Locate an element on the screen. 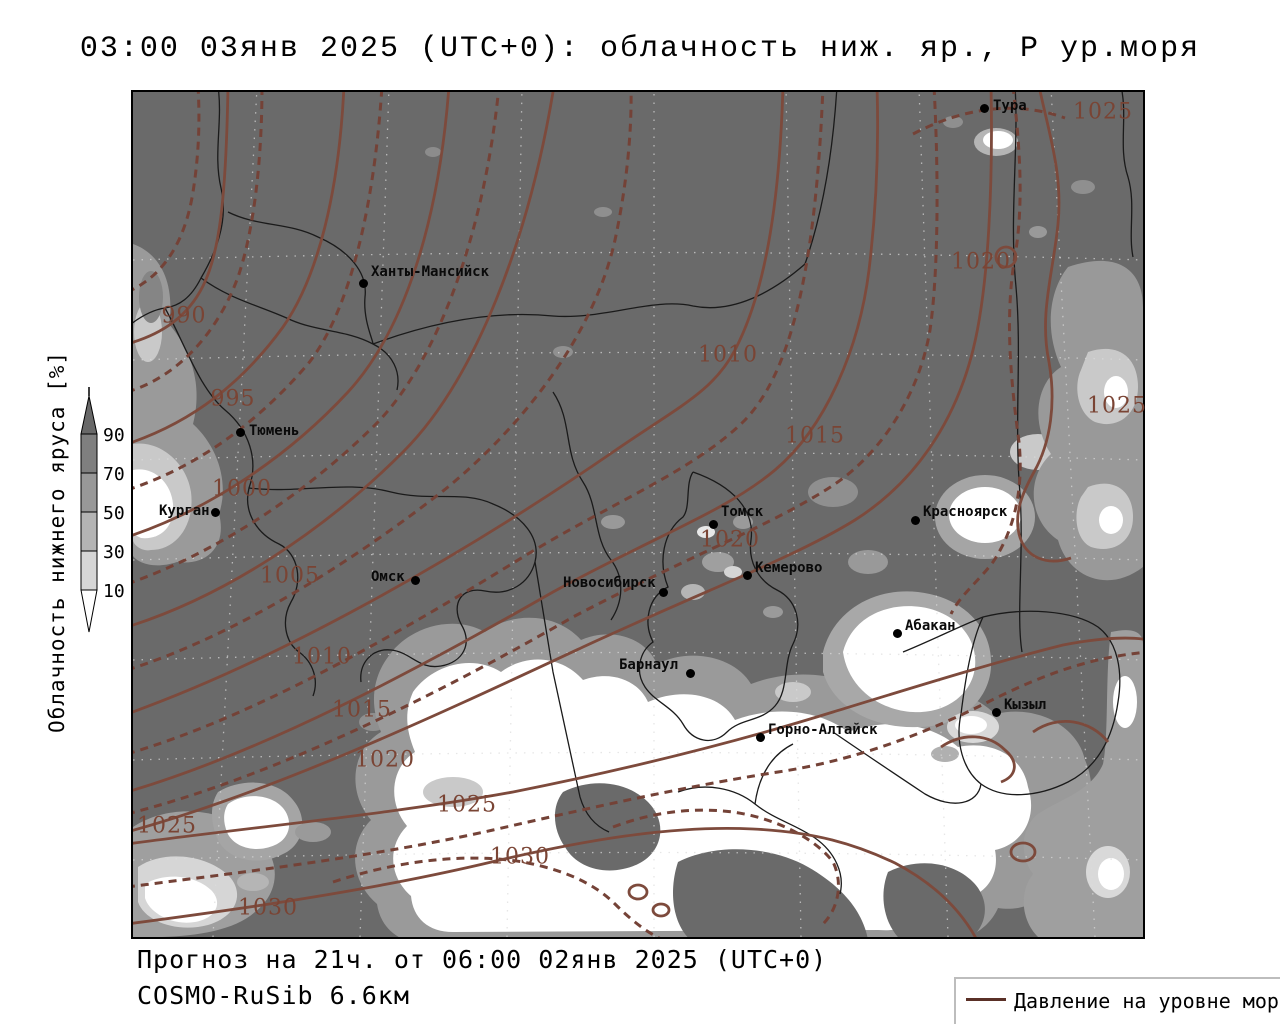 The height and width of the screenshot is (1024, 1280). colorbar-tick-label: 10 is located at coordinates (114, 591).